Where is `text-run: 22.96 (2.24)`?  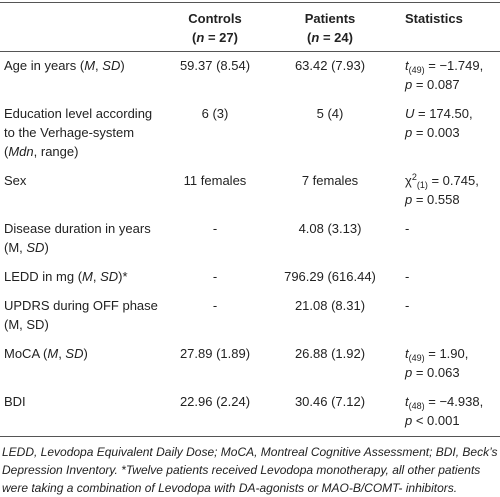 text-run: 22.96 (2.24) is located at coordinates (215, 401).